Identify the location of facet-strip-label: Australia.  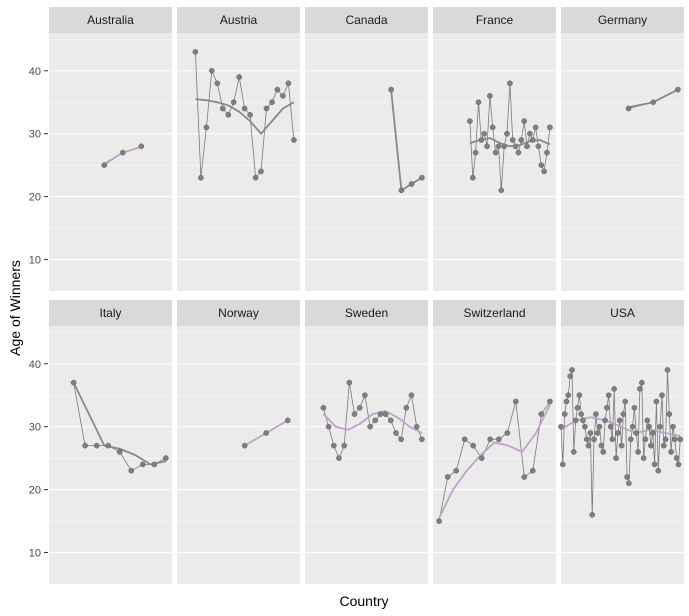
(110, 20).